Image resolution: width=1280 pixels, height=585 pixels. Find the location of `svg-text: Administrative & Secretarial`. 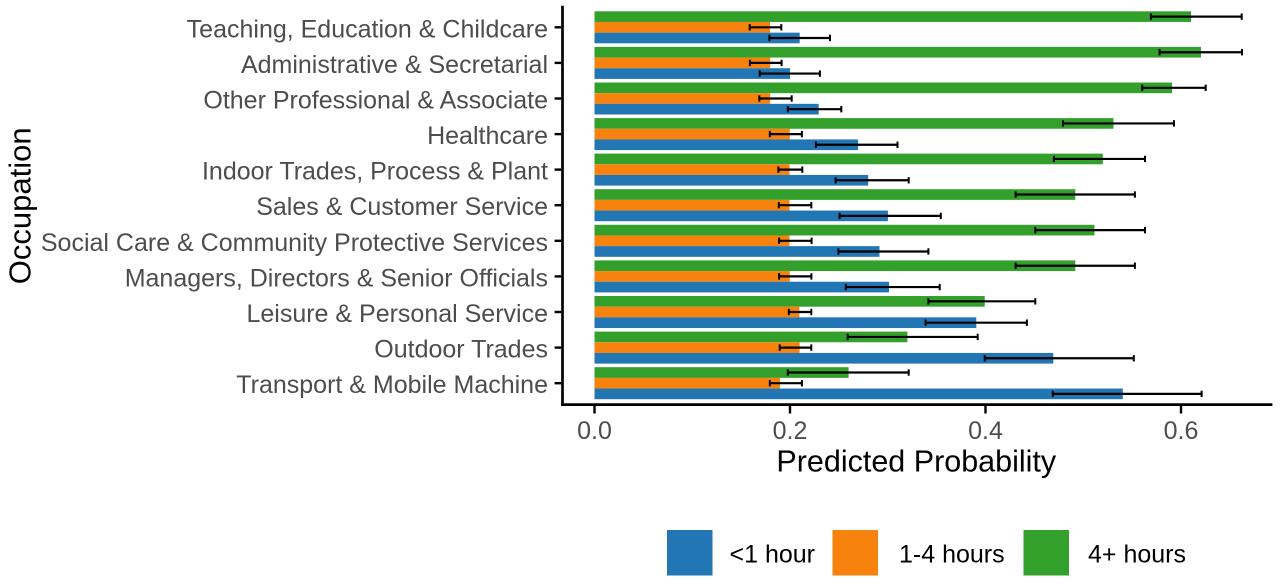

svg-text: Administrative & Secretarial is located at coordinates (394, 65).